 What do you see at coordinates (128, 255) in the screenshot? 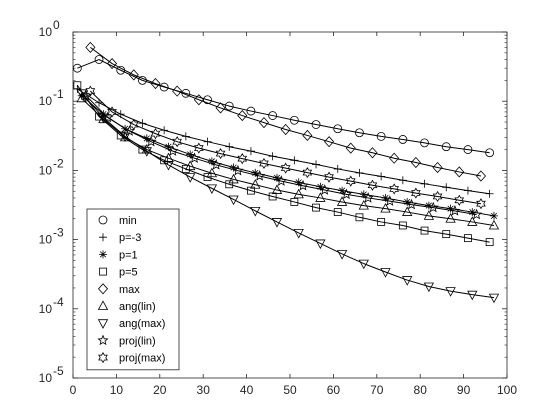
I see `legend-label: p=1` at bounding box center [128, 255].